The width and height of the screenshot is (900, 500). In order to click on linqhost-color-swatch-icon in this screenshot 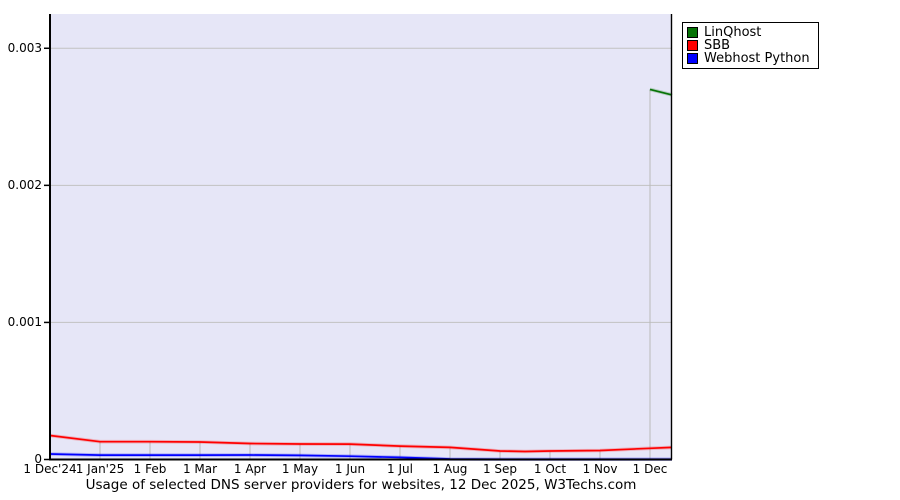, I will do `click(692, 32)`.